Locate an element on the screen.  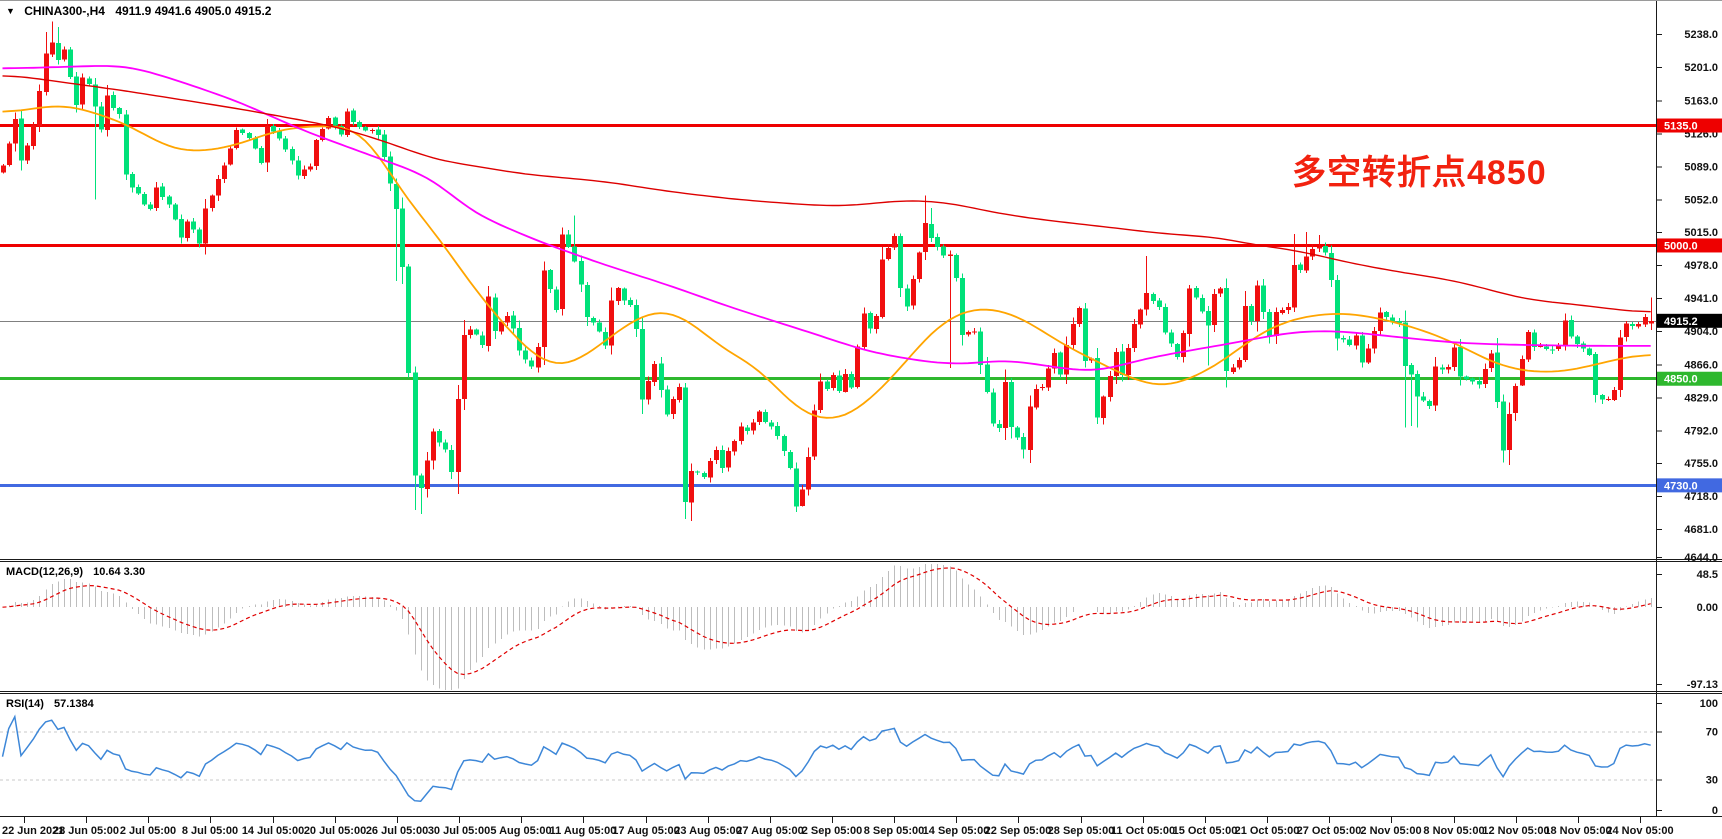
macd-panel is located at coordinates (827, 627).